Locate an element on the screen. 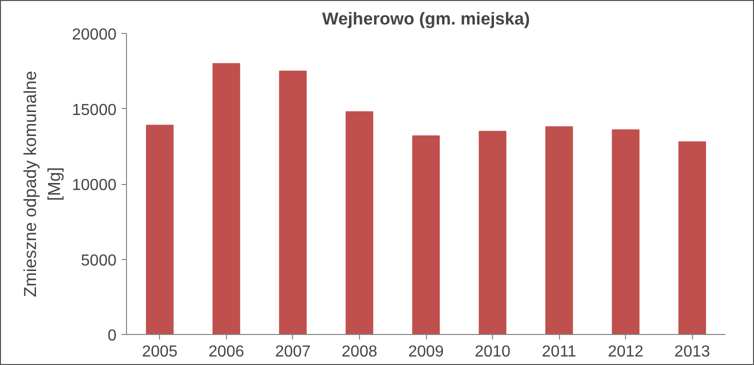 This screenshot has height=365, width=754. y-tick-label: 15000 is located at coordinates (94, 110).